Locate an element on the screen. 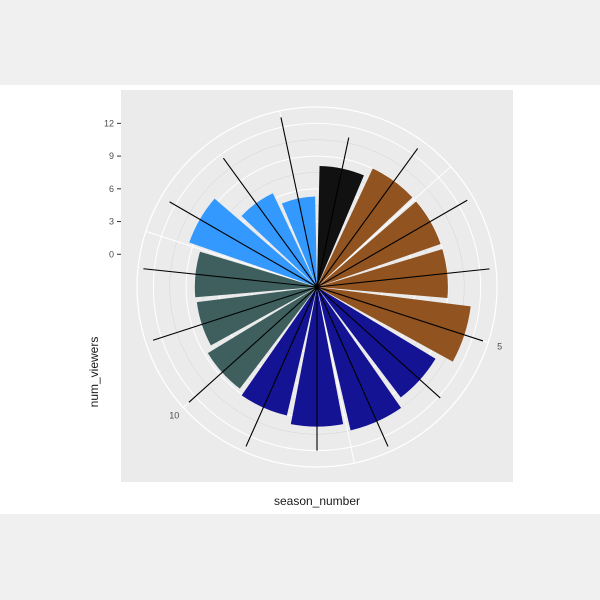 The height and width of the screenshot is (600, 600). y-tick-label: 0 is located at coordinates (111, 254).